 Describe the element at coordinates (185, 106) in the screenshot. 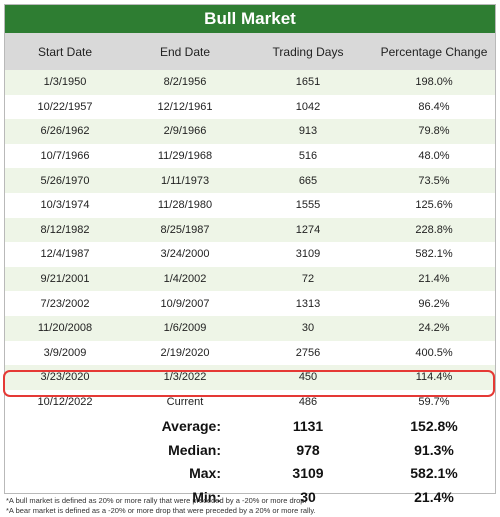

I see `cell-end-date: 12/12/1961` at that location.